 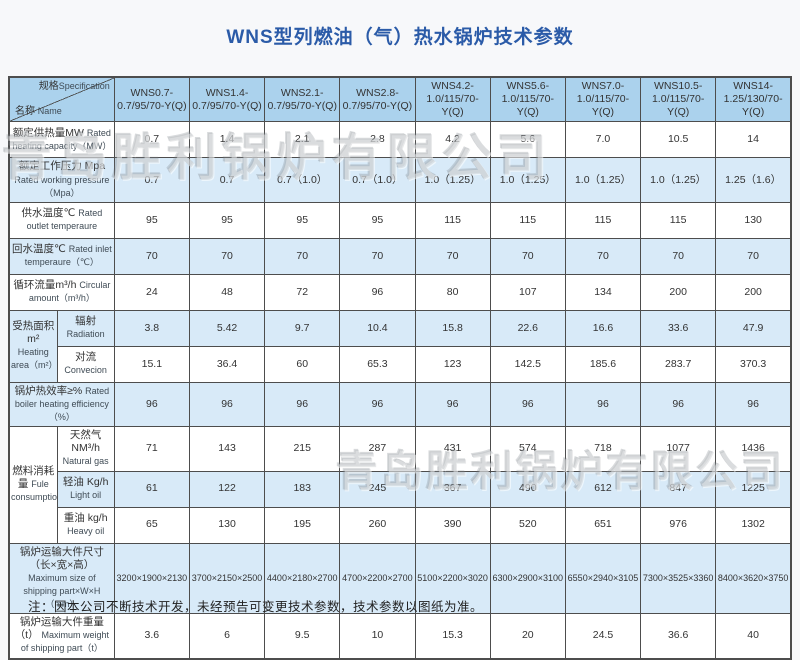 I want to click on value-cell: 1302, so click(x=753, y=525).